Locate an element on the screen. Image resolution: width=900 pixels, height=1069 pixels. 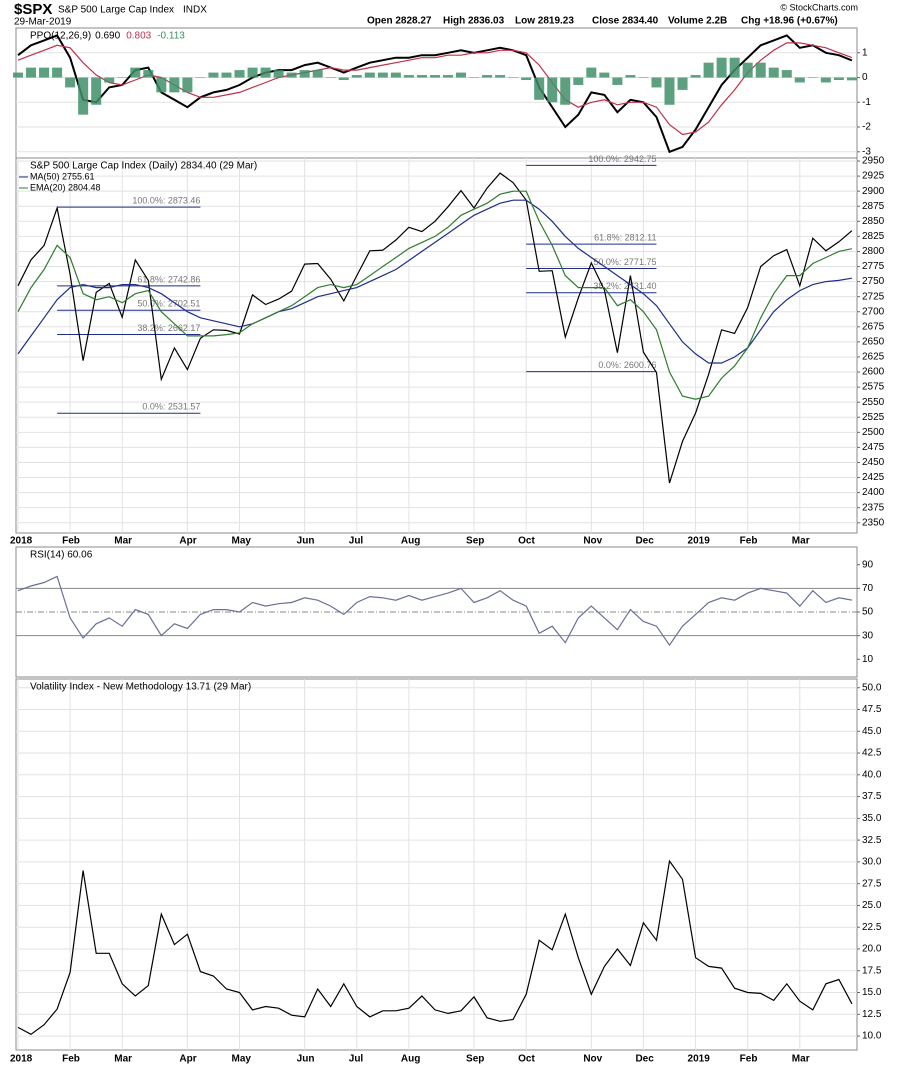
legend-entry: 0.690 is located at coordinates (107, 36).